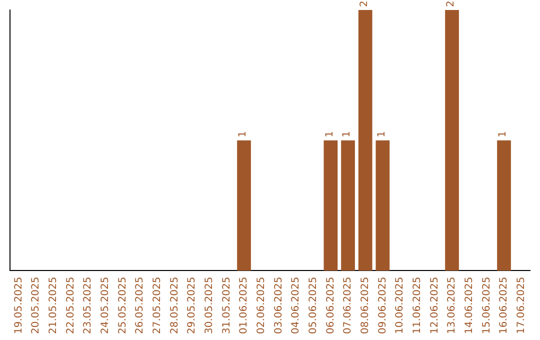  I want to click on x-tick-label: 14.06.2025, so click(469, 305).